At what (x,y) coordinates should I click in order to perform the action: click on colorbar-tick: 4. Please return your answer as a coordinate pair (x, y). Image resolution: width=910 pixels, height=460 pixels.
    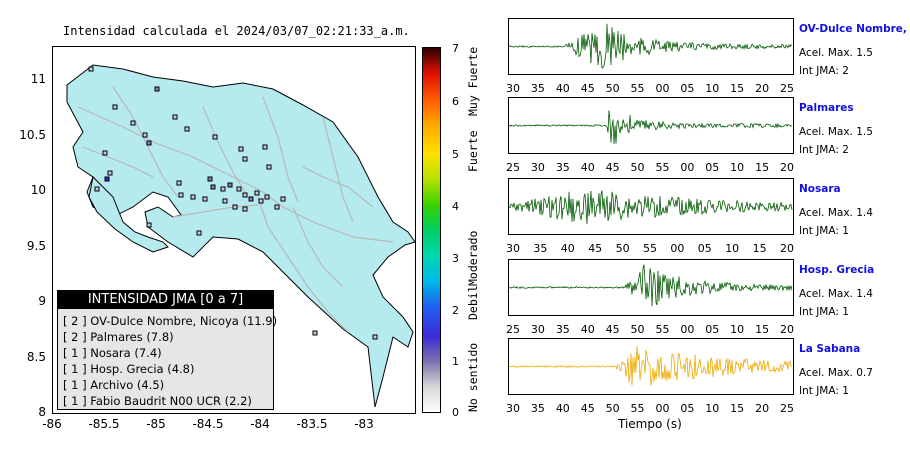
    Looking at the image, I should click on (455, 206).